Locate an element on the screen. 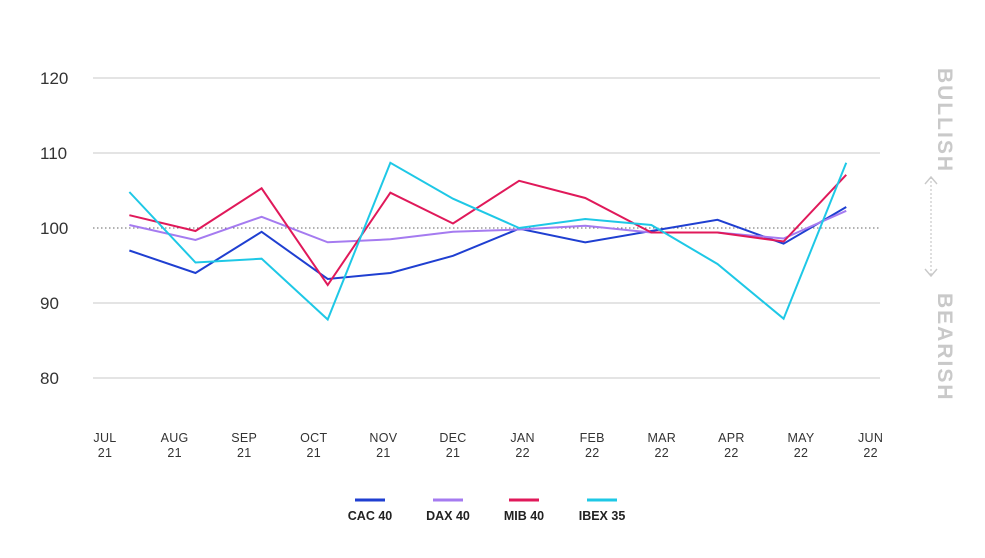  x-tick-label: AUG 21 is located at coordinates (175, 445).